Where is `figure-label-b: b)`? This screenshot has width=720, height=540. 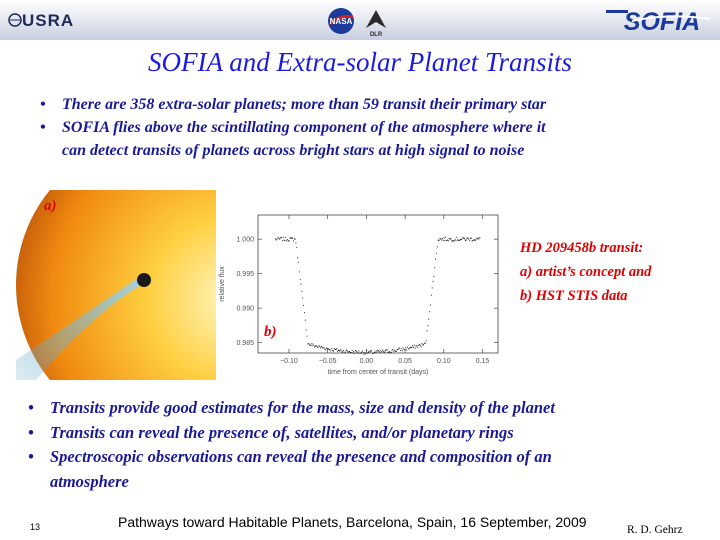
figure-label-b: b) is located at coordinates (270, 332).